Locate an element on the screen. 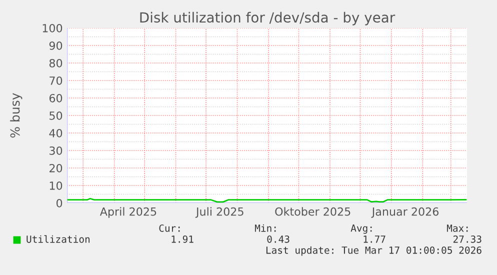 This screenshot has height=275, width=497. text: Cur: is located at coordinates (169, 228).